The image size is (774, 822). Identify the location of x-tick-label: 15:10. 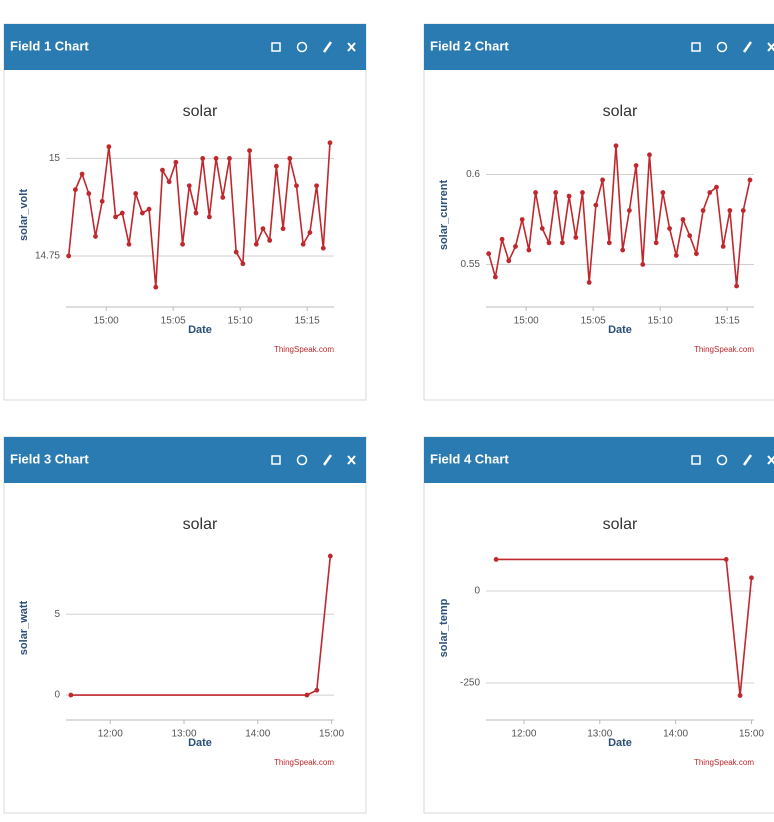
(660, 321).